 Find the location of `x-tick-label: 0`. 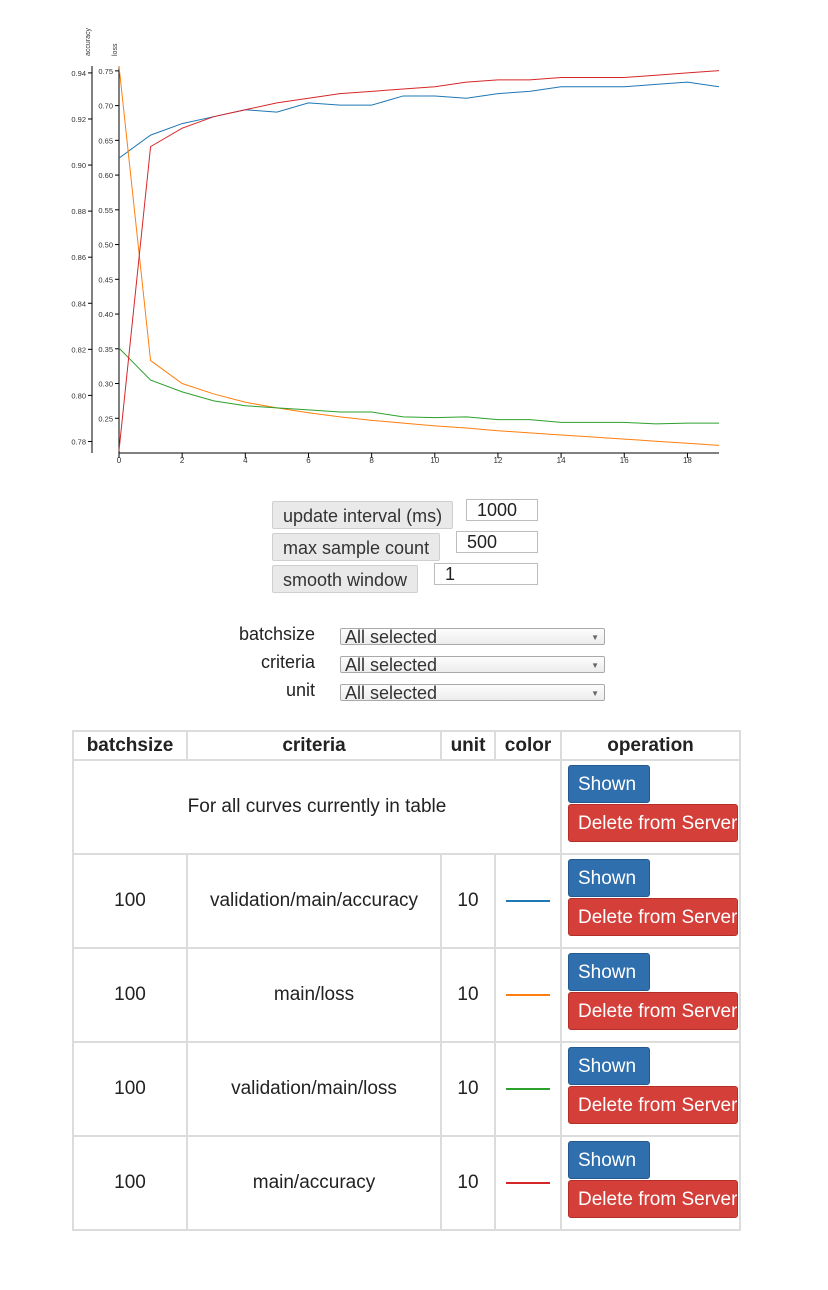

x-tick-label: 0 is located at coordinates (119, 460).